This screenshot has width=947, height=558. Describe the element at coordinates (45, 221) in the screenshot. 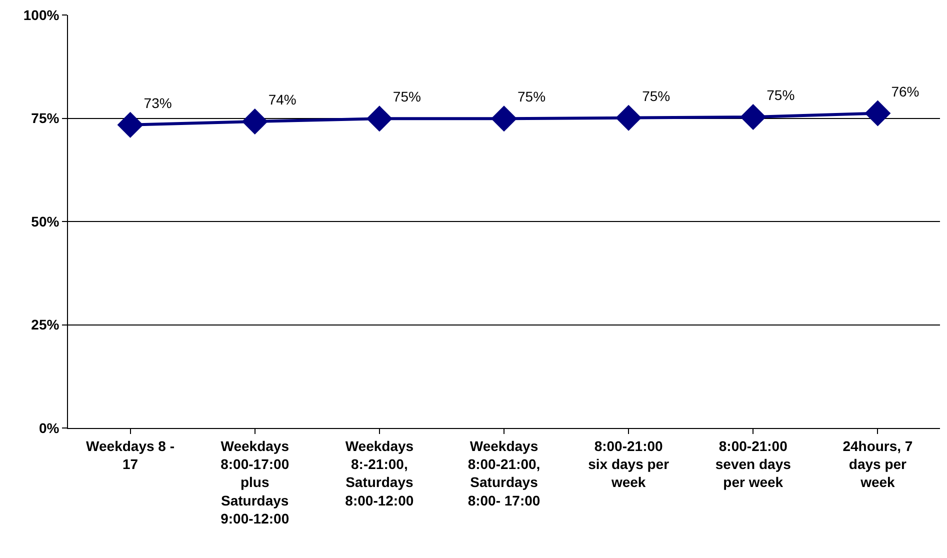

I see `y-tick-label: 50%` at that location.